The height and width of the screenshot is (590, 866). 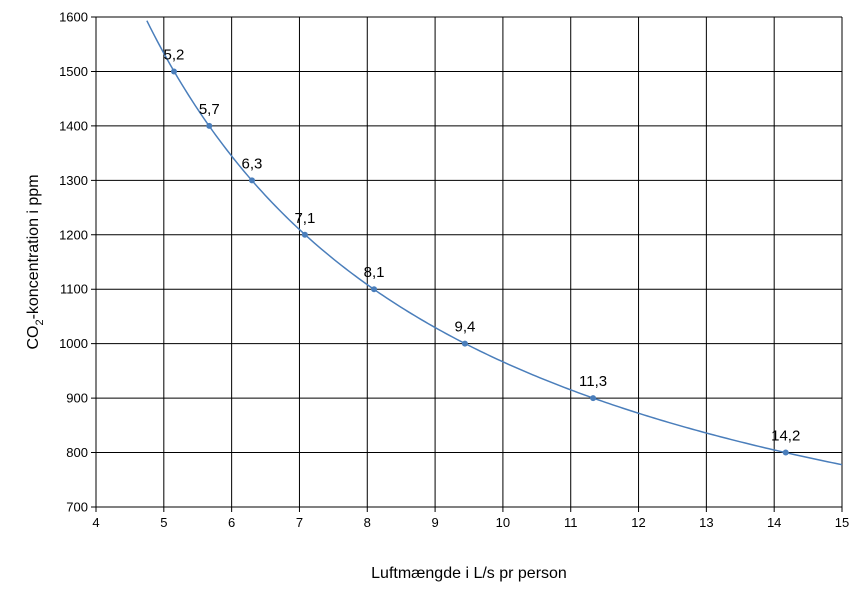 What do you see at coordinates (434, 522) in the screenshot?
I see `x-tick-label: 9` at bounding box center [434, 522].